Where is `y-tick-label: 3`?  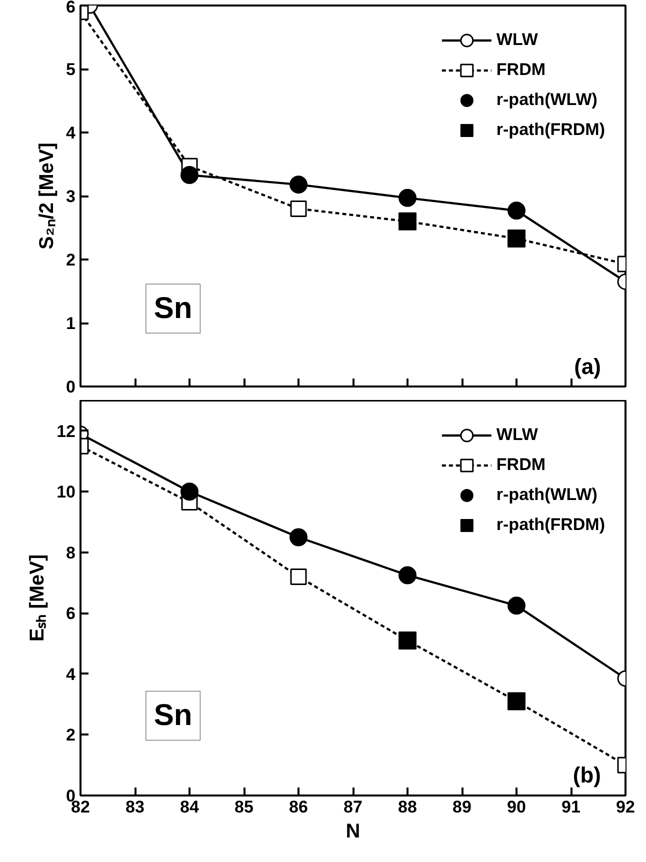 y-tick-label: 3 is located at coordinates (71, 196).